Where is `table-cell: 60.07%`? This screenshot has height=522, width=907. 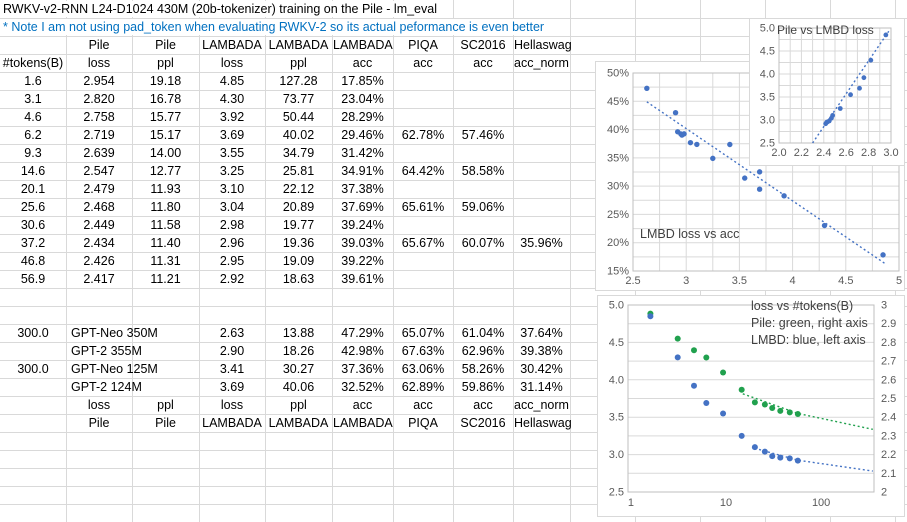
table-cell: 60.07% is located at coordinates (483, 243).